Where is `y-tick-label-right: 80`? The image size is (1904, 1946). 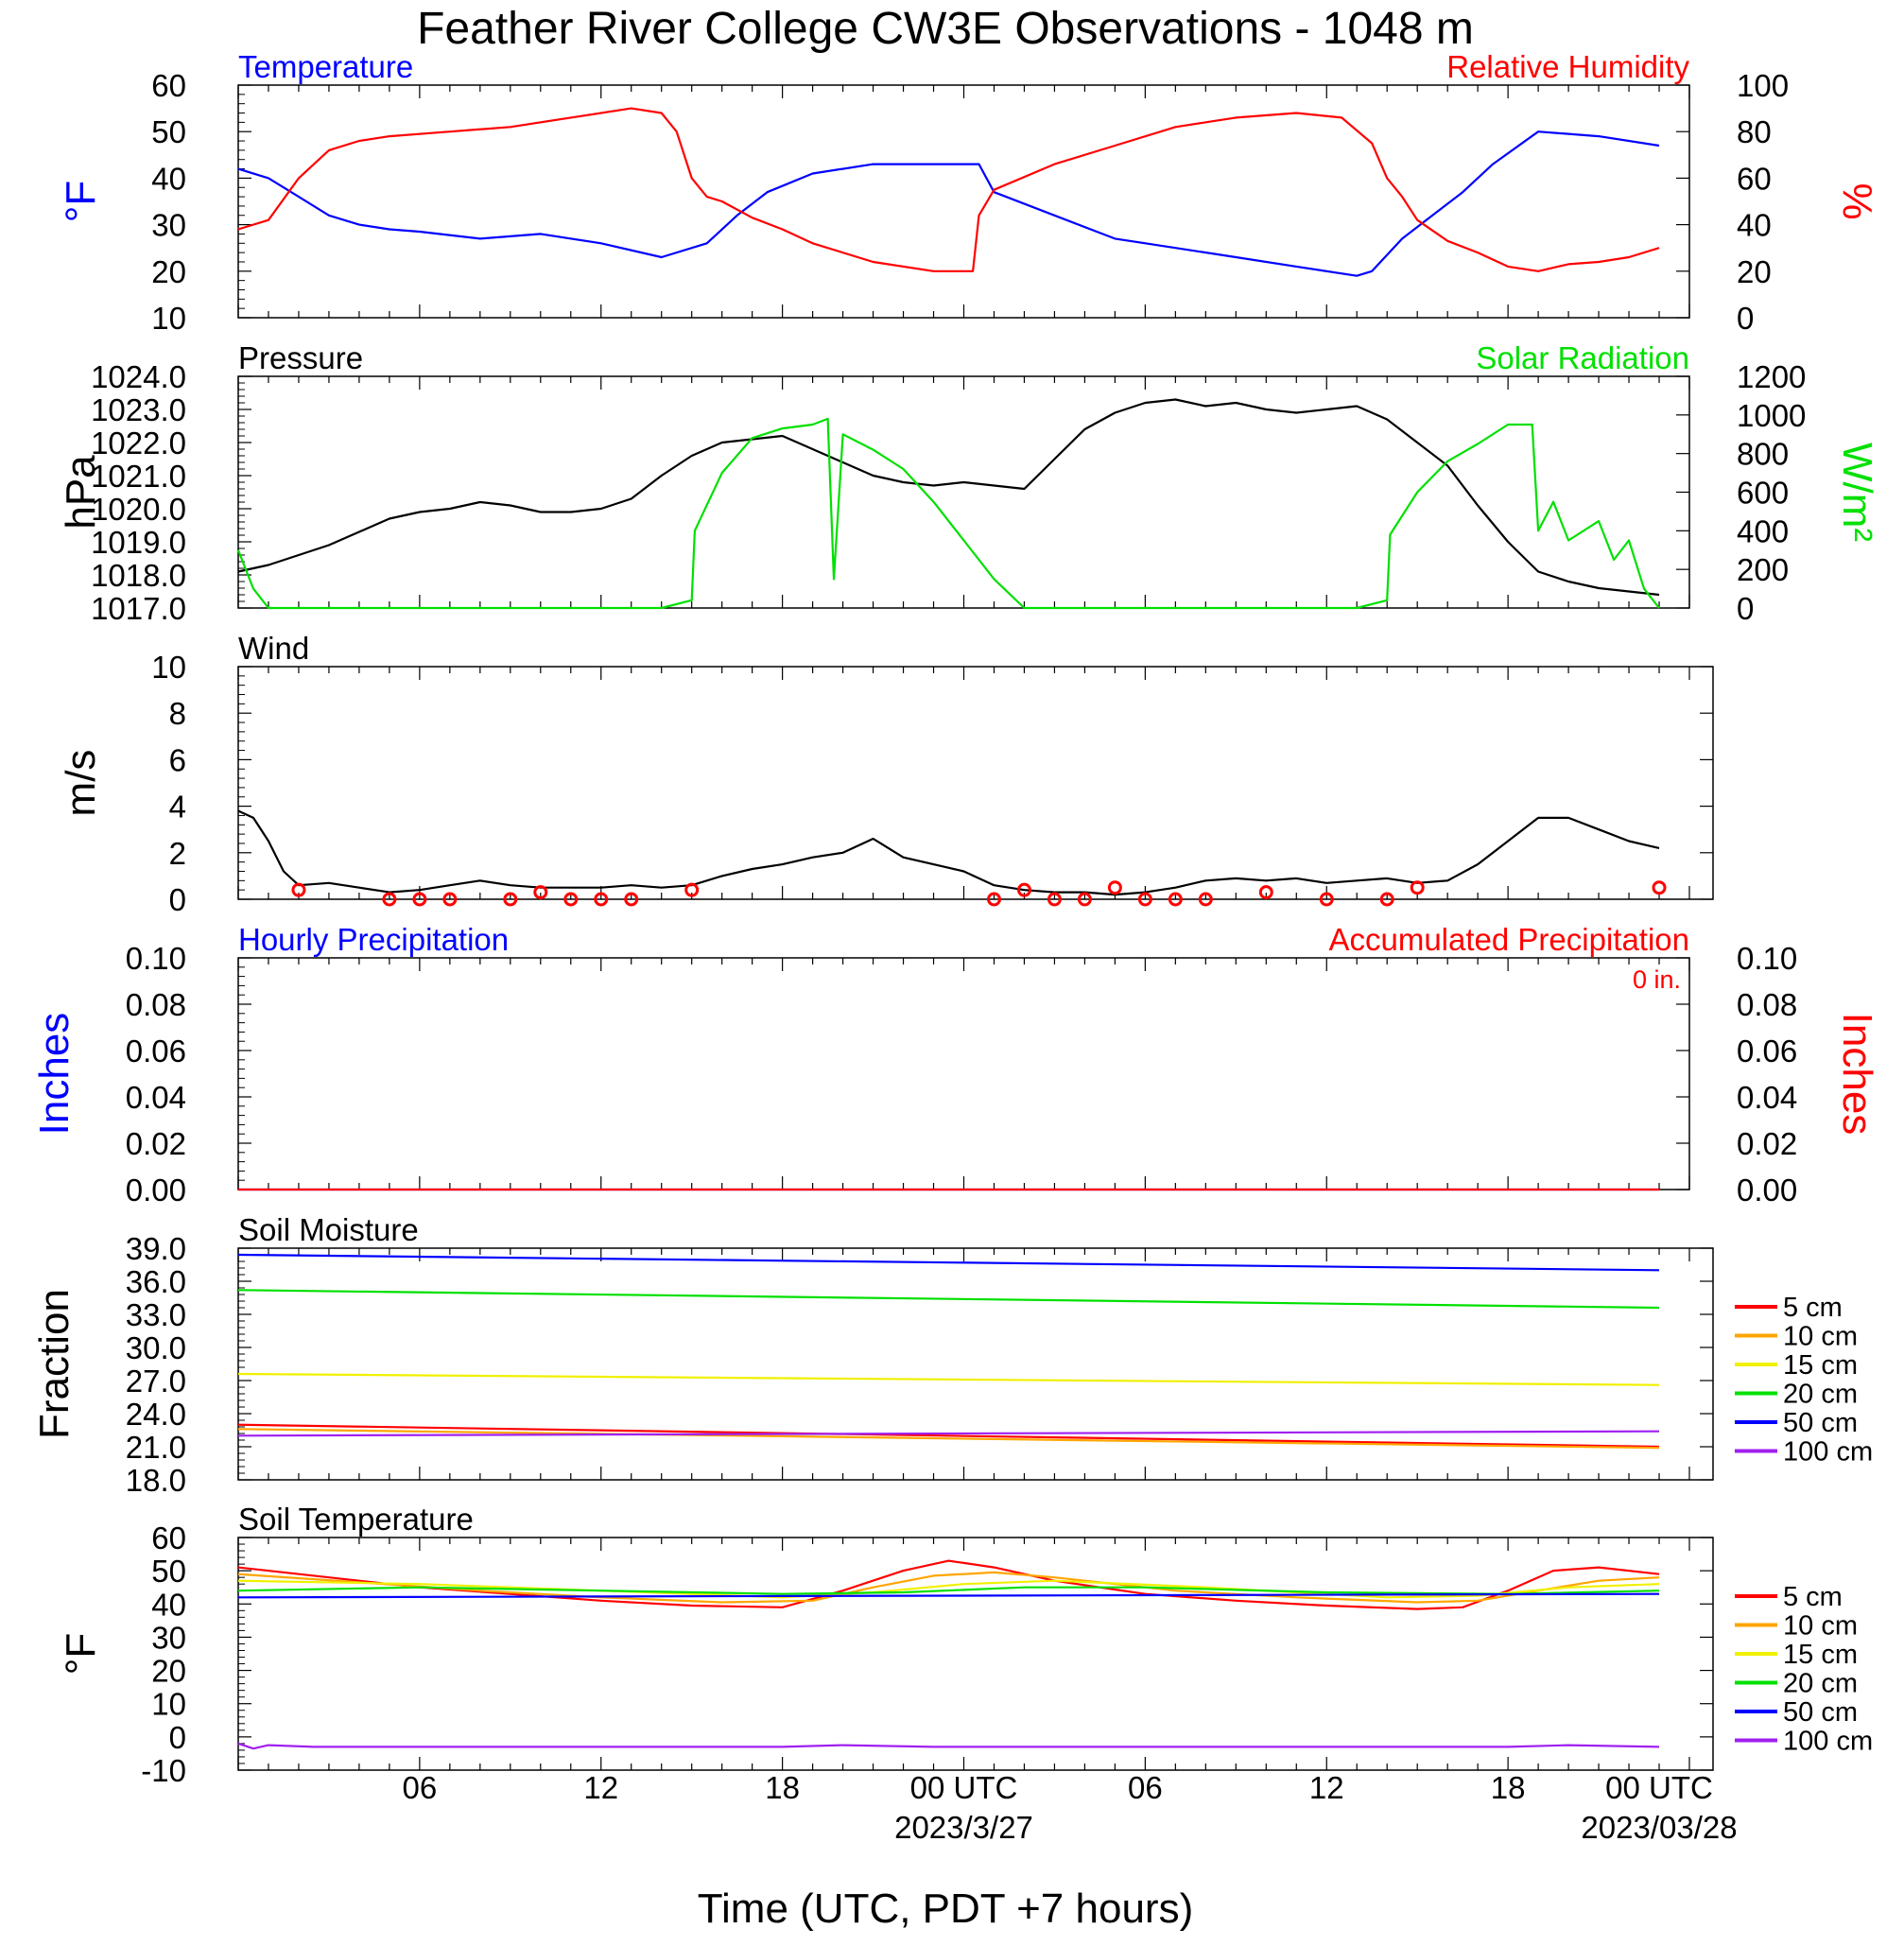 y-tick-label-right: 80 is located at coordinates (1754, 132).